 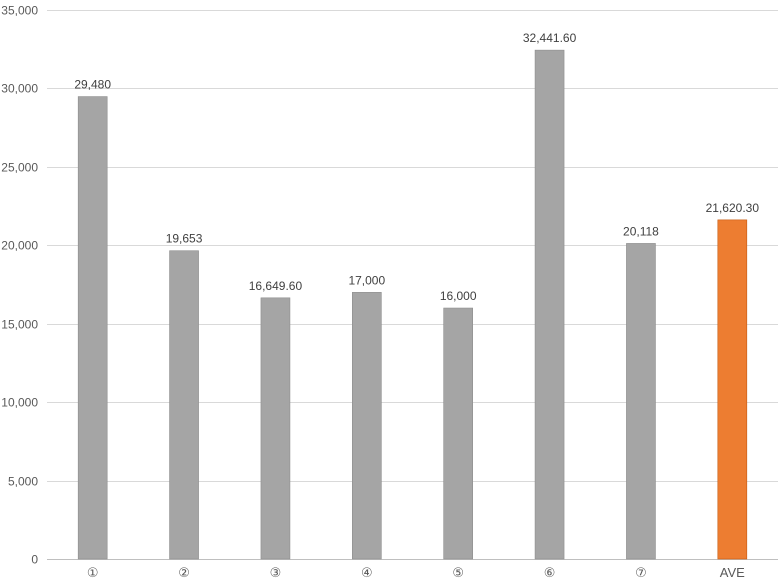 What do you see at coordinates (19, 11) in the screenshot?
I see `y-tick-label: 35,000` at bounding box center [19, 11].